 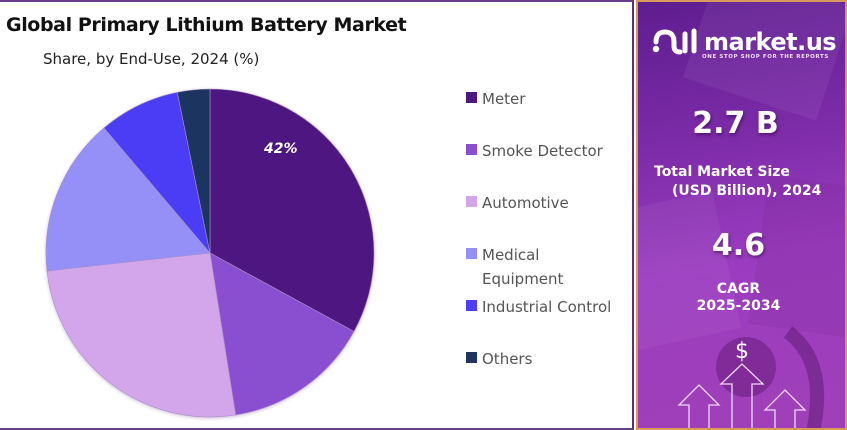 I want to click on pie-slice-others, so click(x=193, y=171).